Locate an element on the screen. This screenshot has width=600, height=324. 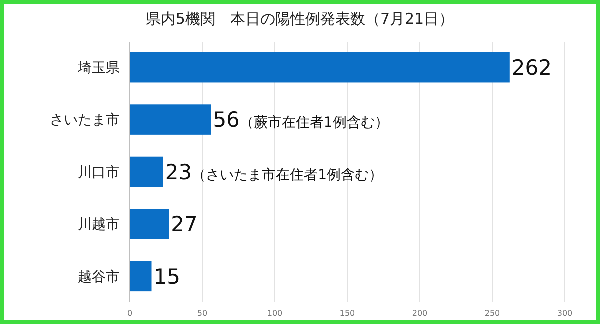
y-tick-label: 川越市 is located at coordinates (99, 225).